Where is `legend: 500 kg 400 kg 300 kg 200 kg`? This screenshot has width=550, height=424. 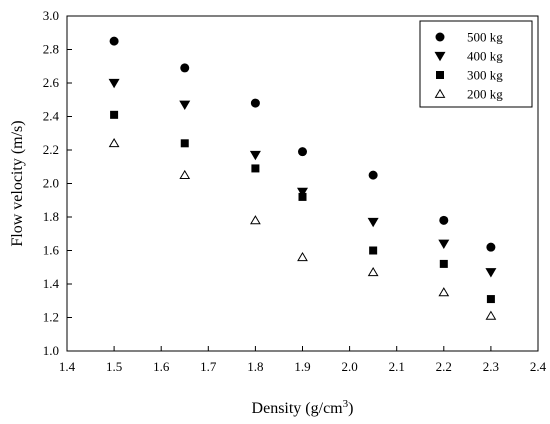
legend: 500 kg 400 kg 300 kg 200 kg is located at coordinates (476, 64).